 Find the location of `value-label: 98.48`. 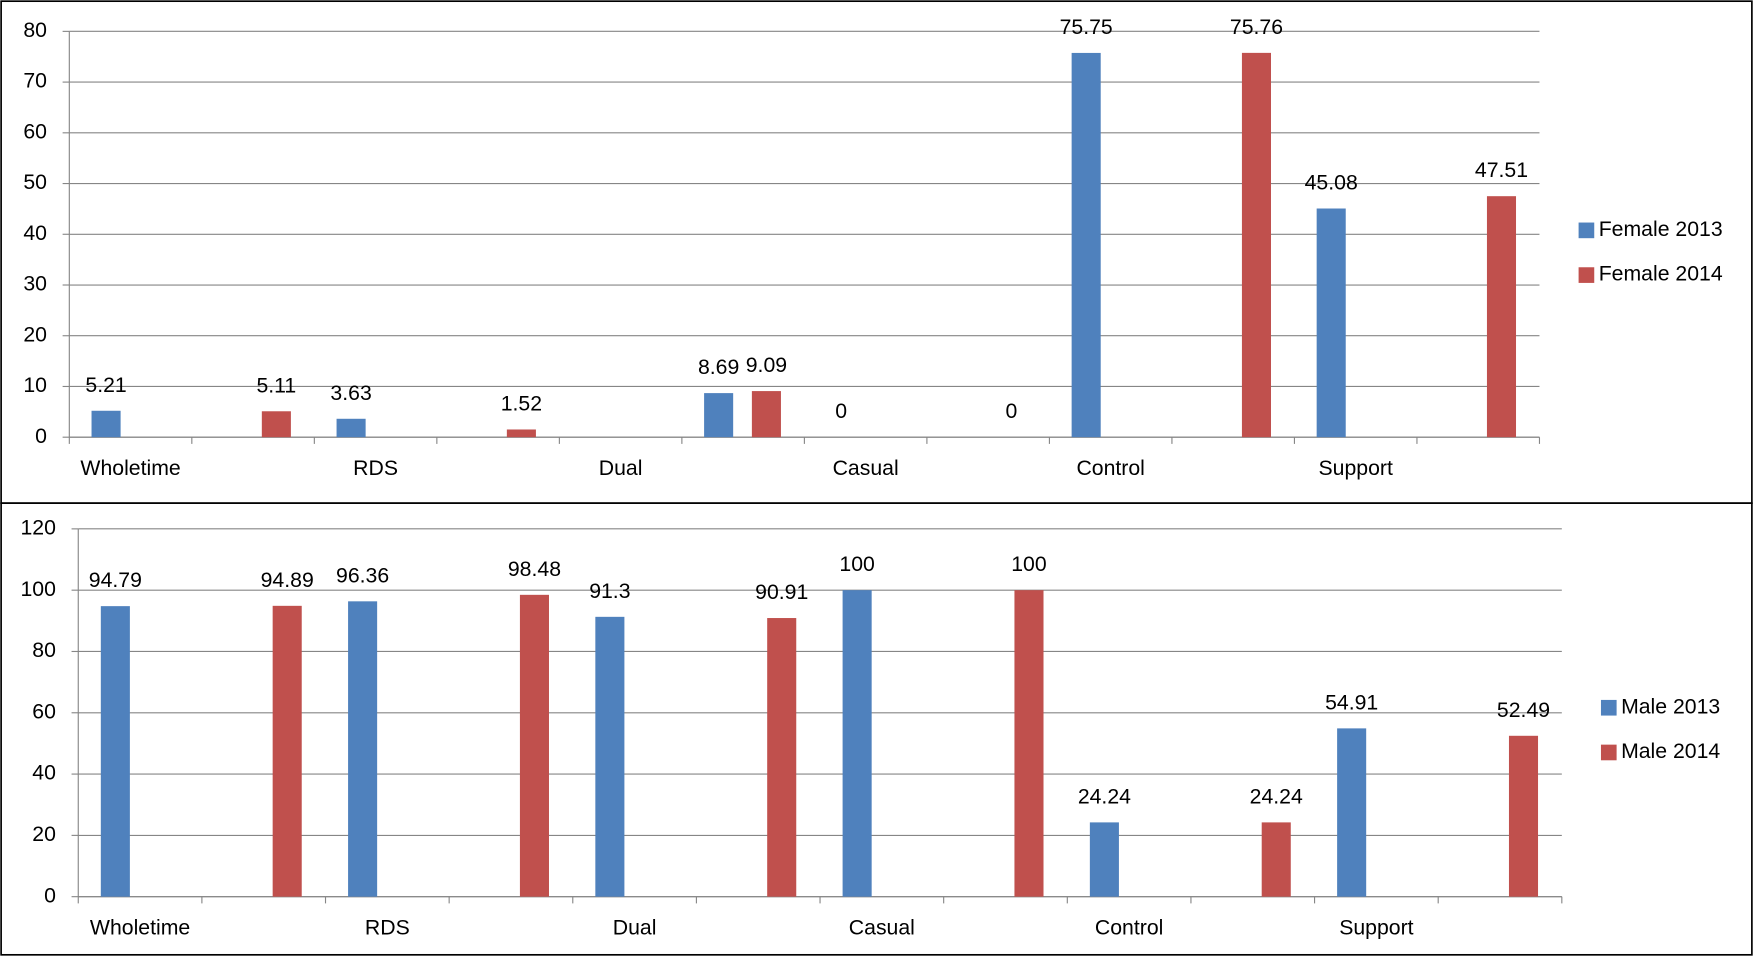

value-label: 98.48 is located at coordinates (534, 569).